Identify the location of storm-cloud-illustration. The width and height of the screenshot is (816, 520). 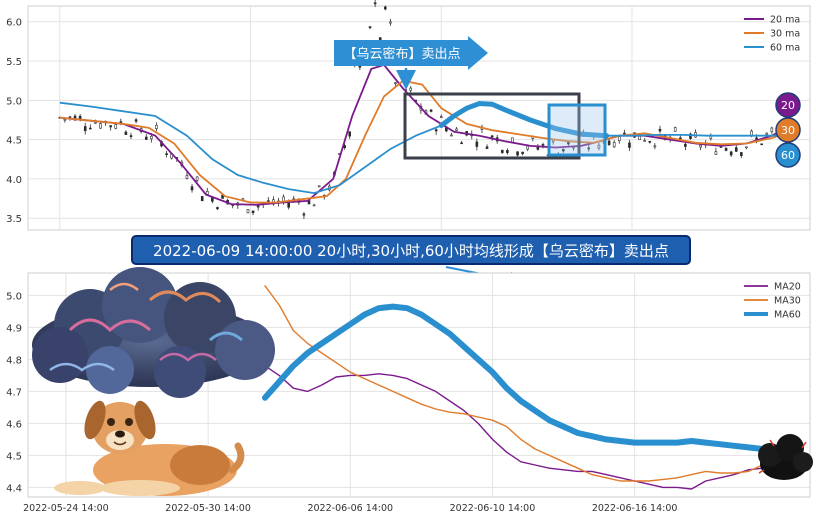
(153, 332).